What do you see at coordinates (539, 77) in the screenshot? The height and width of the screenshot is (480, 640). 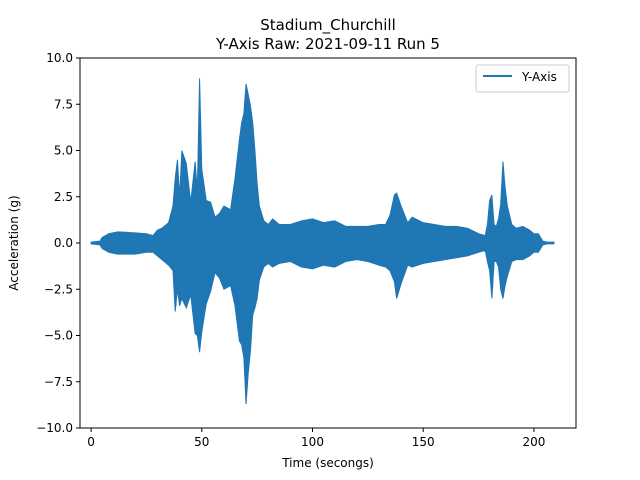 I see `legend-label: Y-Axis` at bounding box center [539, 77].